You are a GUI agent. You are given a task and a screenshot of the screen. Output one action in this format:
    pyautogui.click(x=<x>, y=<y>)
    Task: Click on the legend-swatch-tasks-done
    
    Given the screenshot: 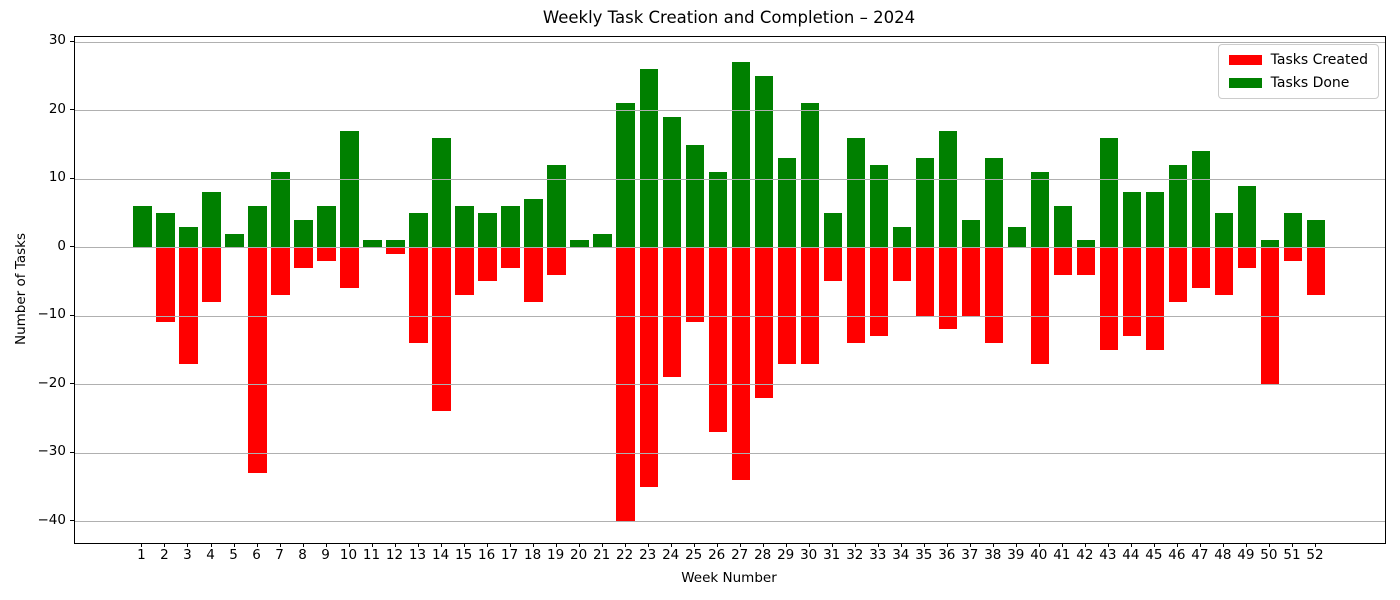 What is the action you would take?
    pyautogui.click(x=1245, y=83)
    